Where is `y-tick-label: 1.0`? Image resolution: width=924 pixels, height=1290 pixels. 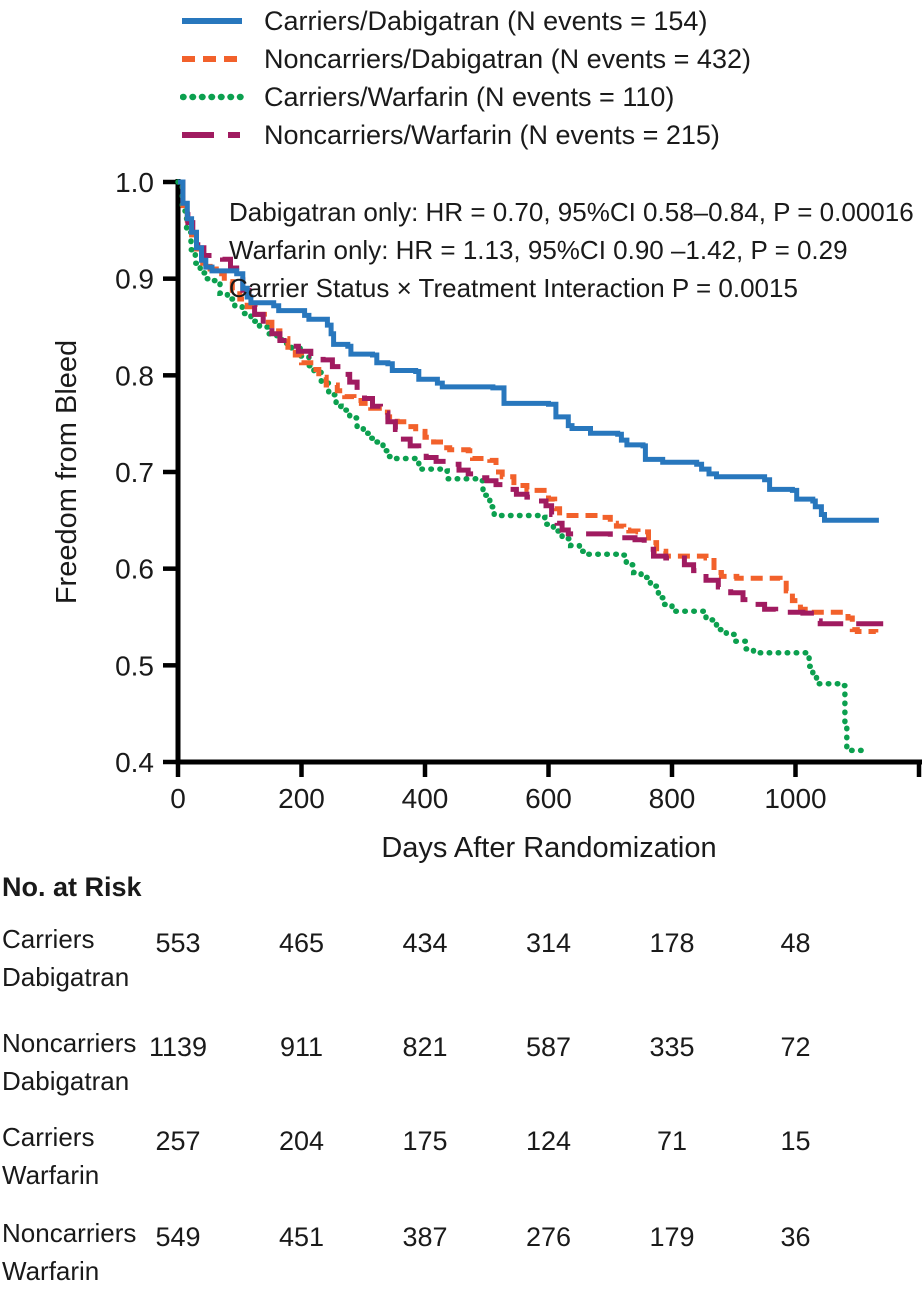 y-tick-label: 1.0 is located at coordinates (134, 182).